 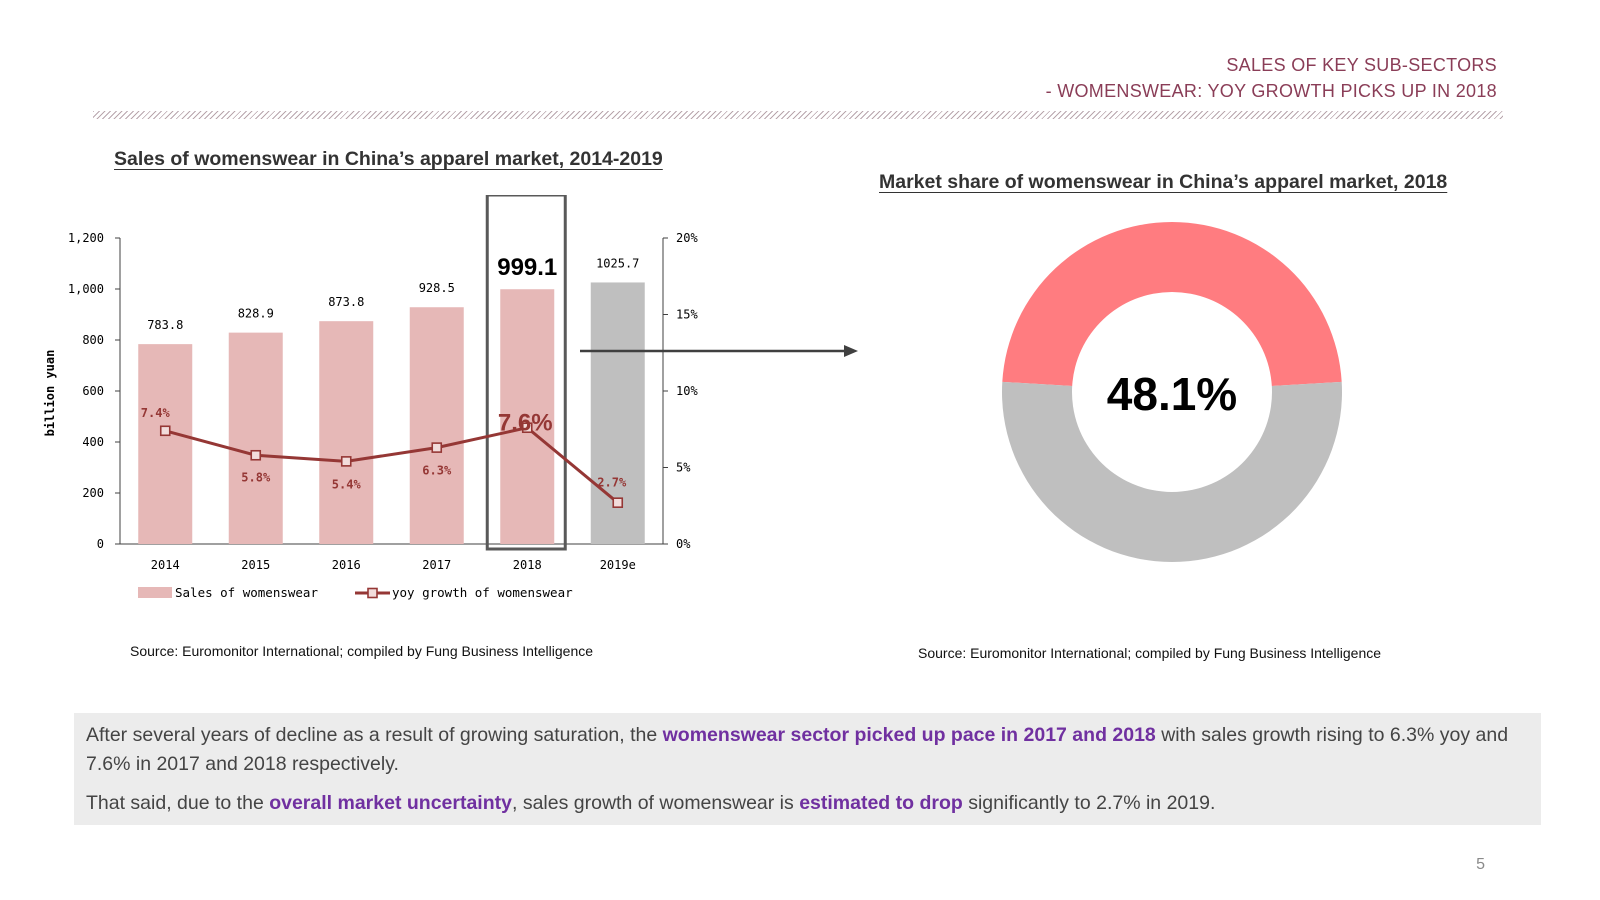 I want to click on section-title: SALES OF KEY SUB-SECTORS, so click(x=1361, y=65).